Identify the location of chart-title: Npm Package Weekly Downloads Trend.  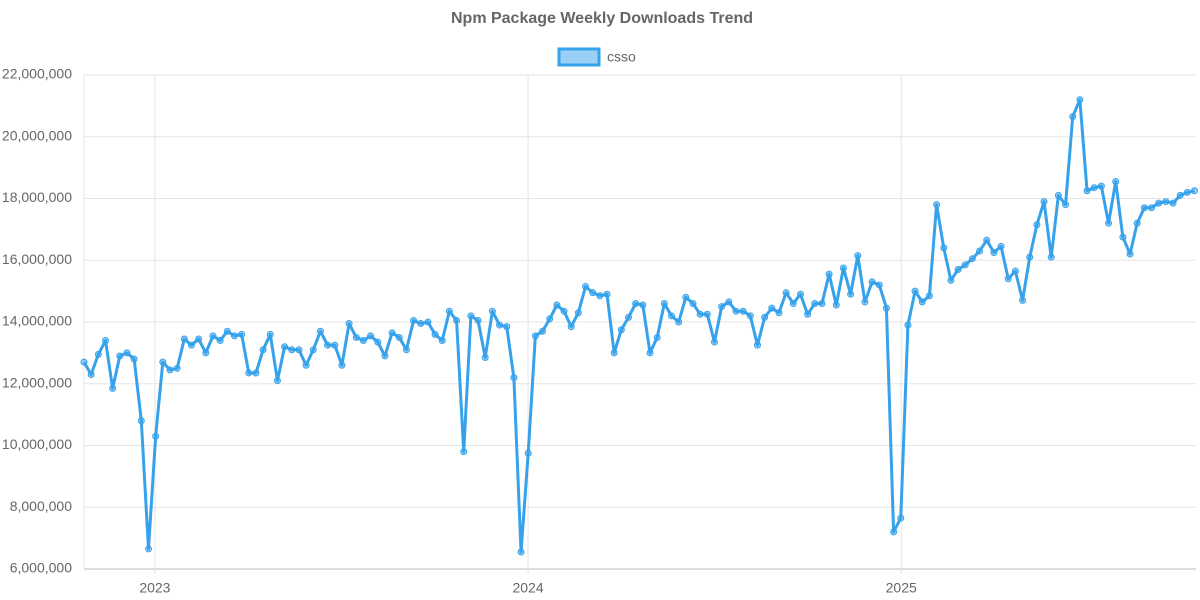
(602, 18).